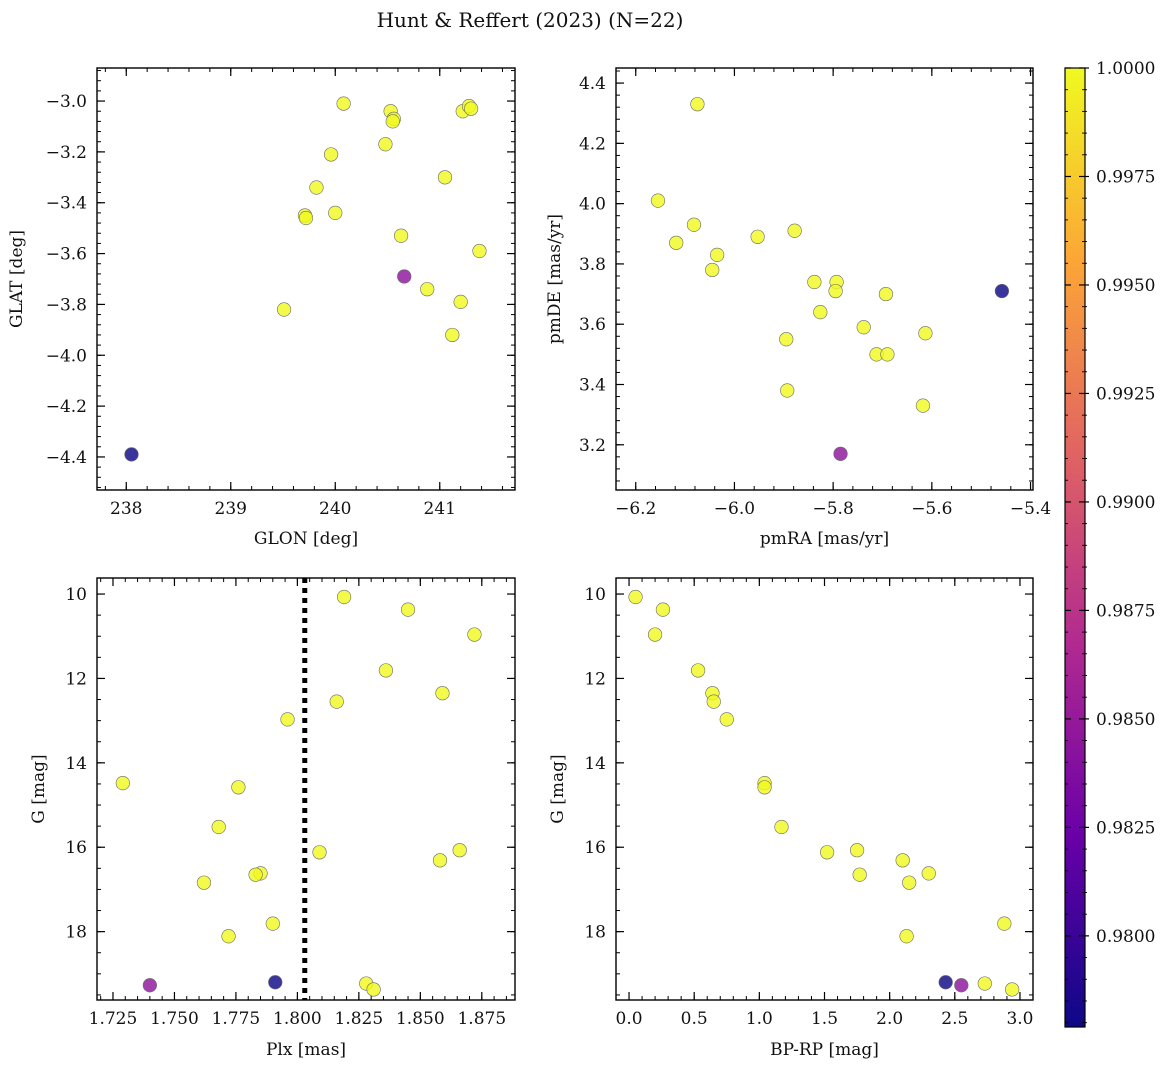 This screenshot has width=1173, height=1067. What do you see at coordinates (592, 265) in the screenshot?
I see `y-tick-label: 3.8` at bounding box center [592, 265].